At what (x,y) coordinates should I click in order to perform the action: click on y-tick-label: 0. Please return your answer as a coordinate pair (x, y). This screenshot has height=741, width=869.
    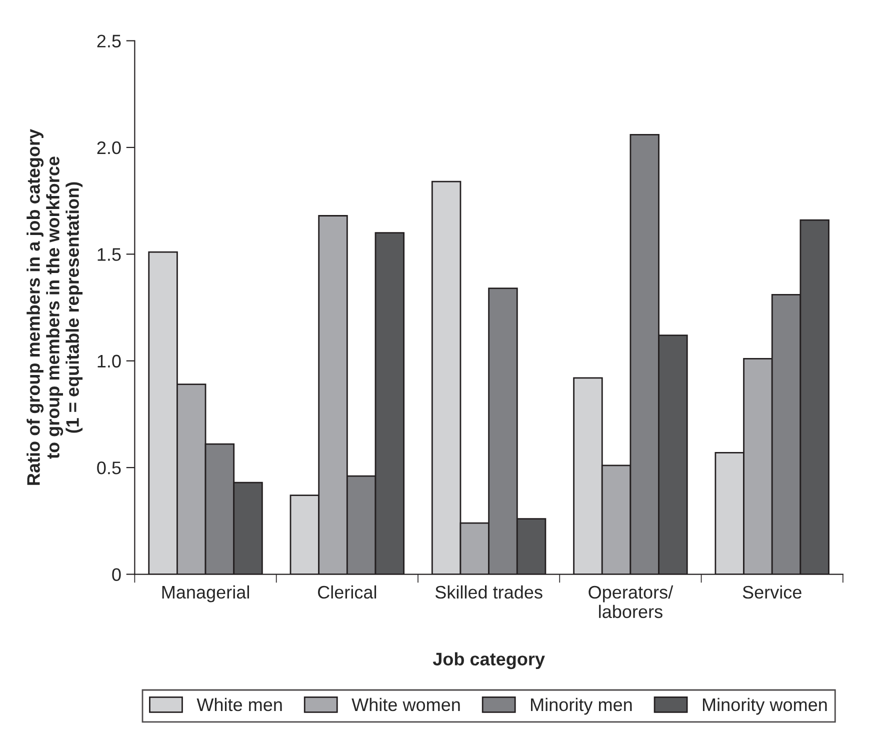
    Looking at the image, I should click on (116, 574).